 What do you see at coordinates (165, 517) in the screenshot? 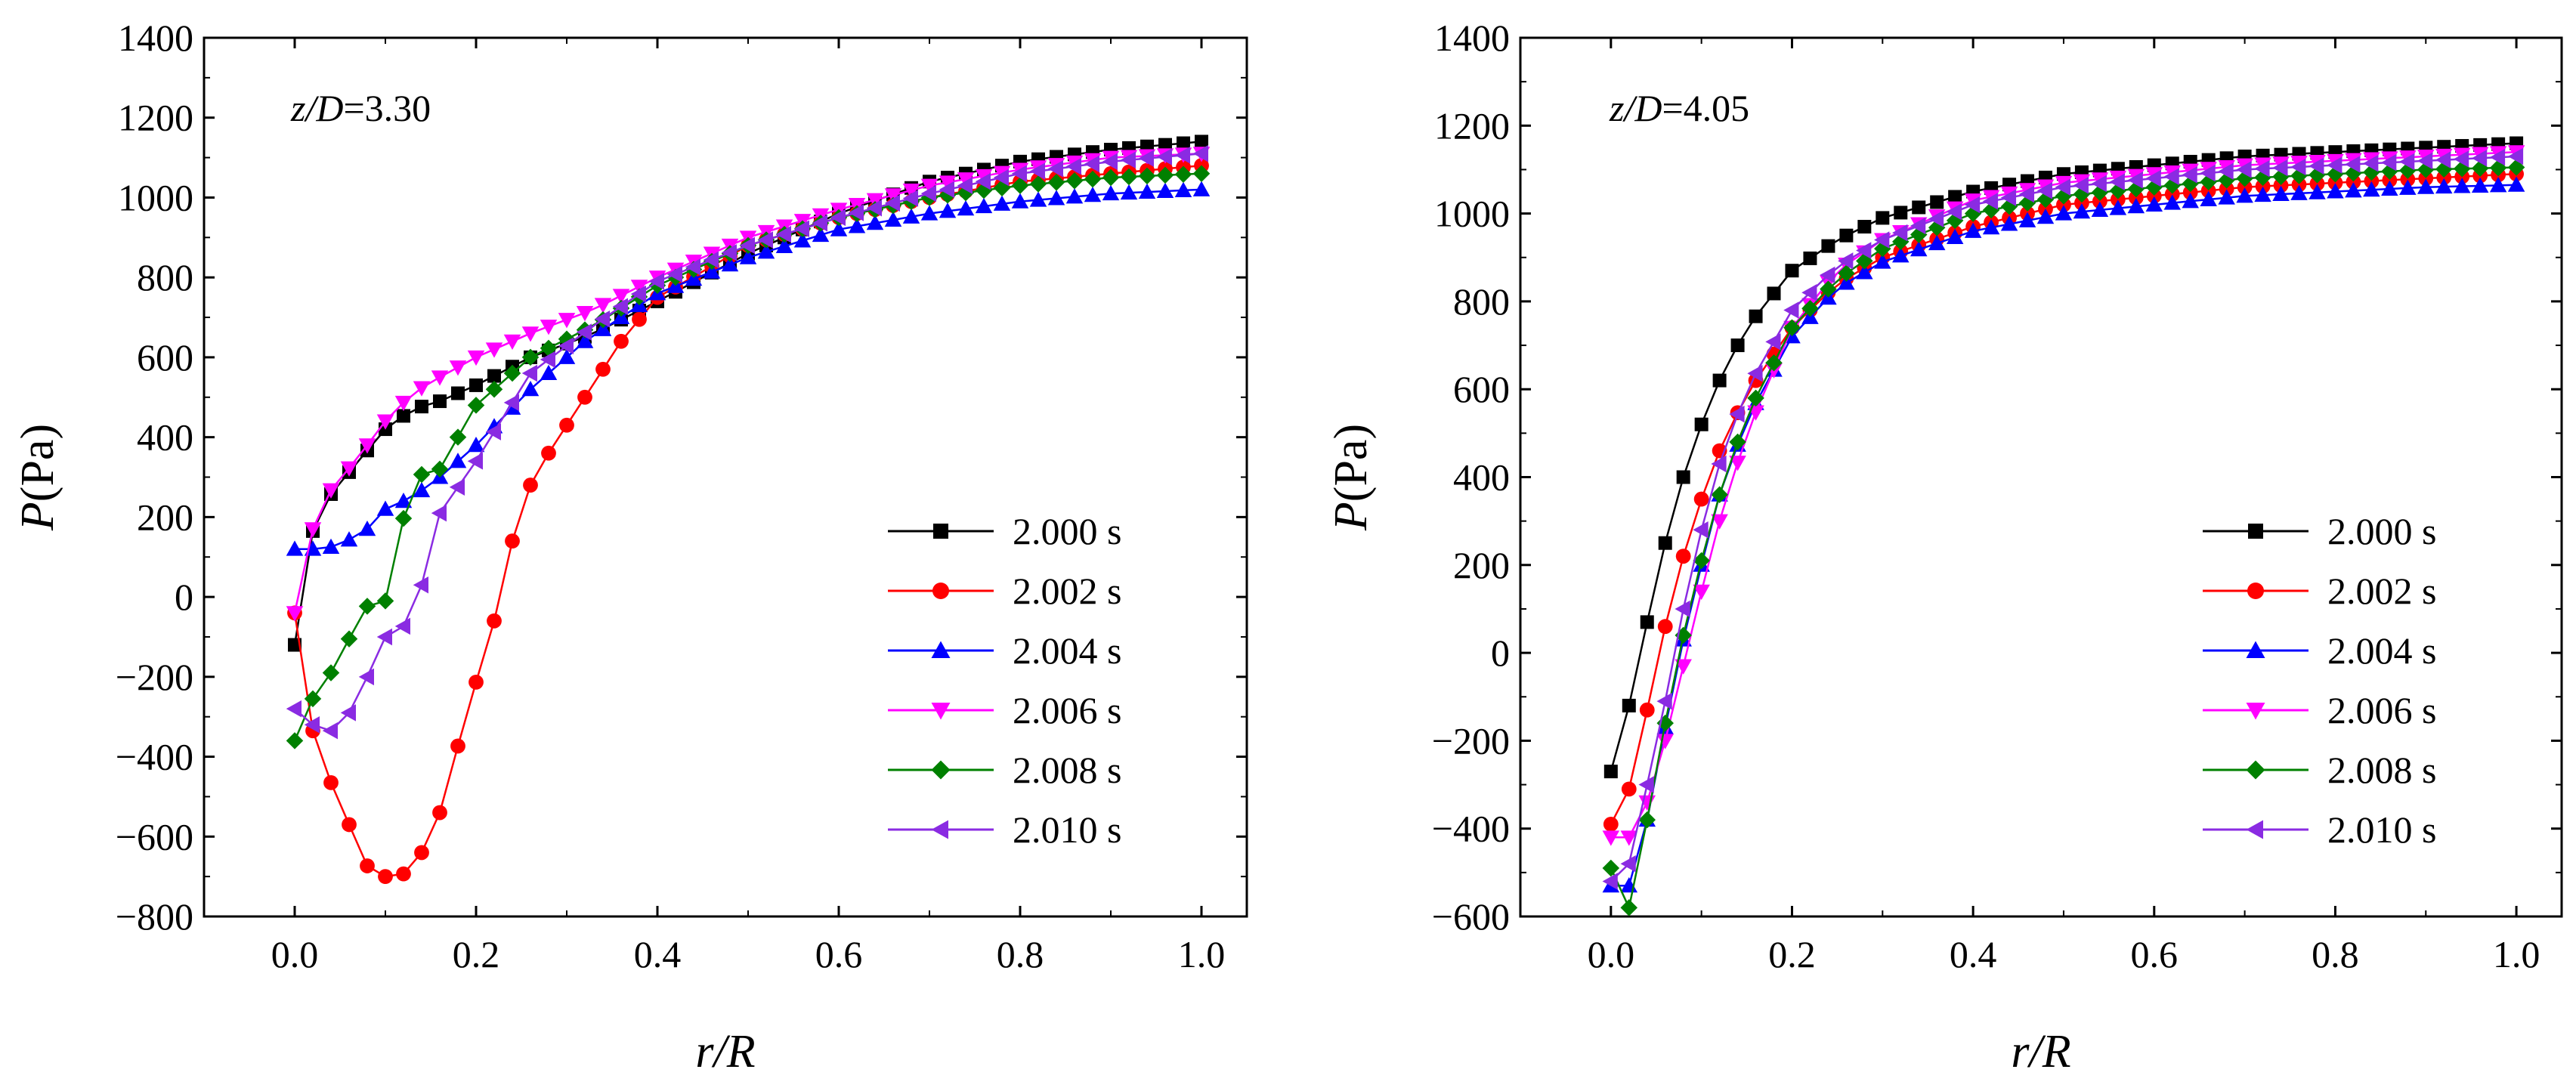
I see `y-tick-label: 200` at bounding box center [165, 517].